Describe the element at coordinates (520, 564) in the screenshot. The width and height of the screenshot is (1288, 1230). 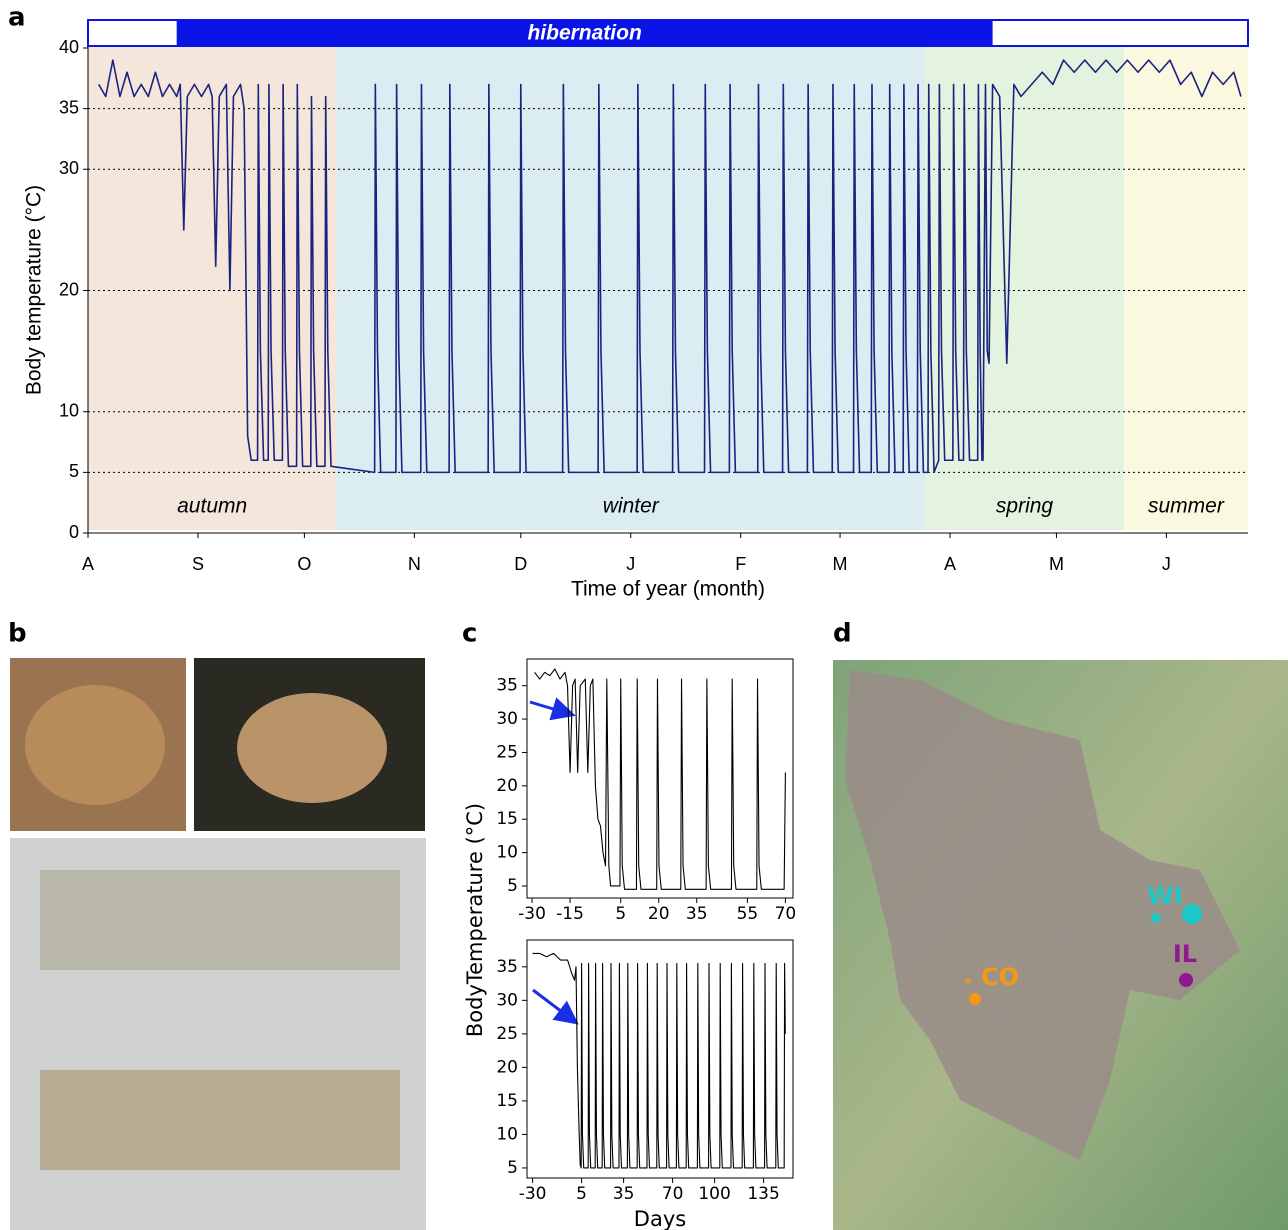
I see `x-tick-label: D` at that location.